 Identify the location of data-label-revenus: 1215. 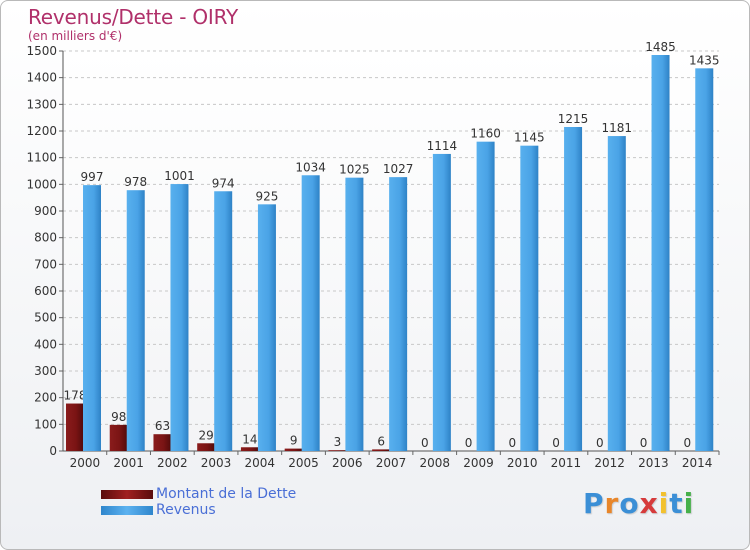
(573, 119).